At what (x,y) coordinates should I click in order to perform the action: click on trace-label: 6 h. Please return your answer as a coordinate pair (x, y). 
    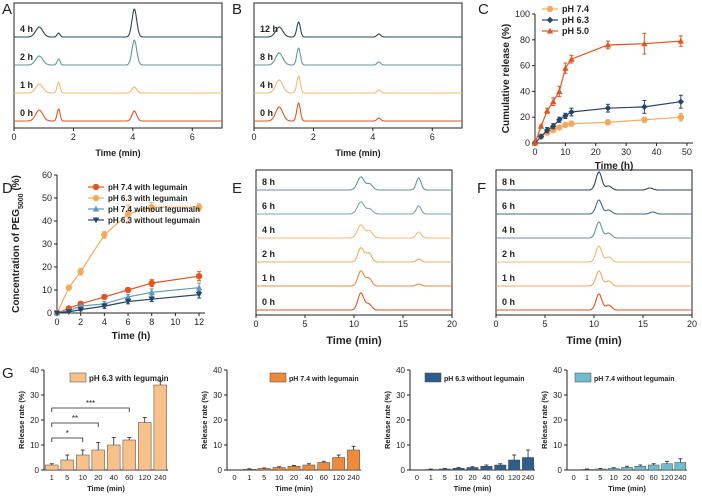
    Looking at the image, I should click on (508, 206).